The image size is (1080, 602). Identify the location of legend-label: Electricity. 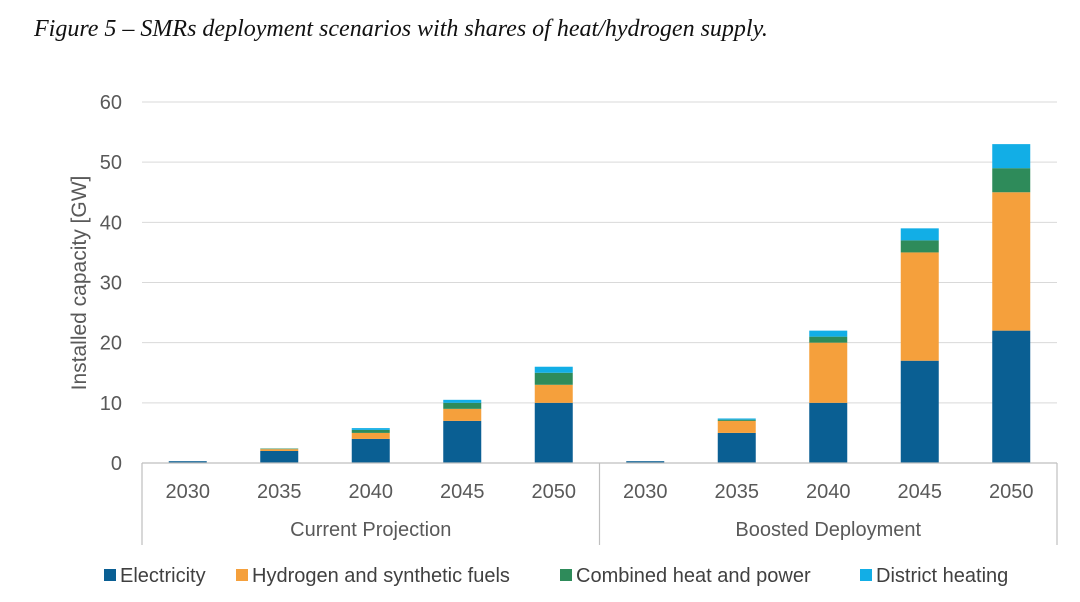
(163, 576).